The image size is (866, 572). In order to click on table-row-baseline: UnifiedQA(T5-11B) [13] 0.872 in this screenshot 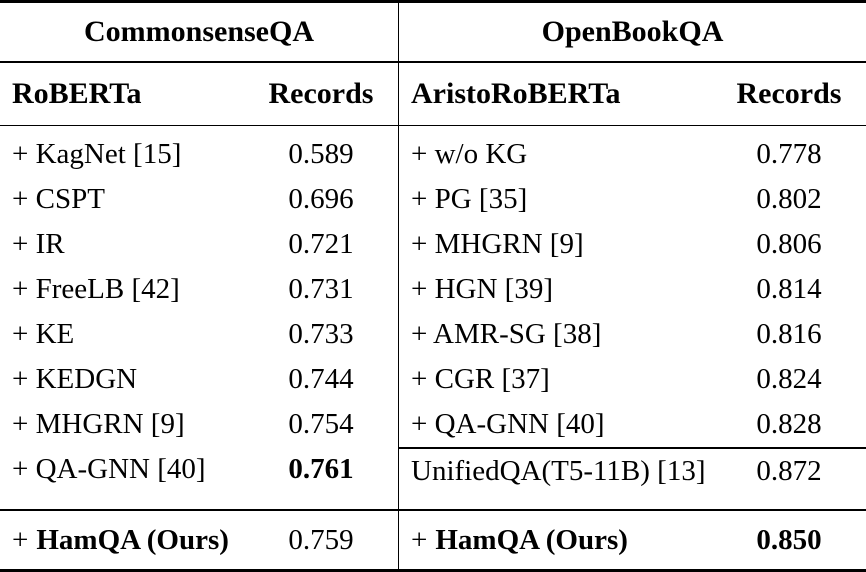, I will do `click(632, 471)`.